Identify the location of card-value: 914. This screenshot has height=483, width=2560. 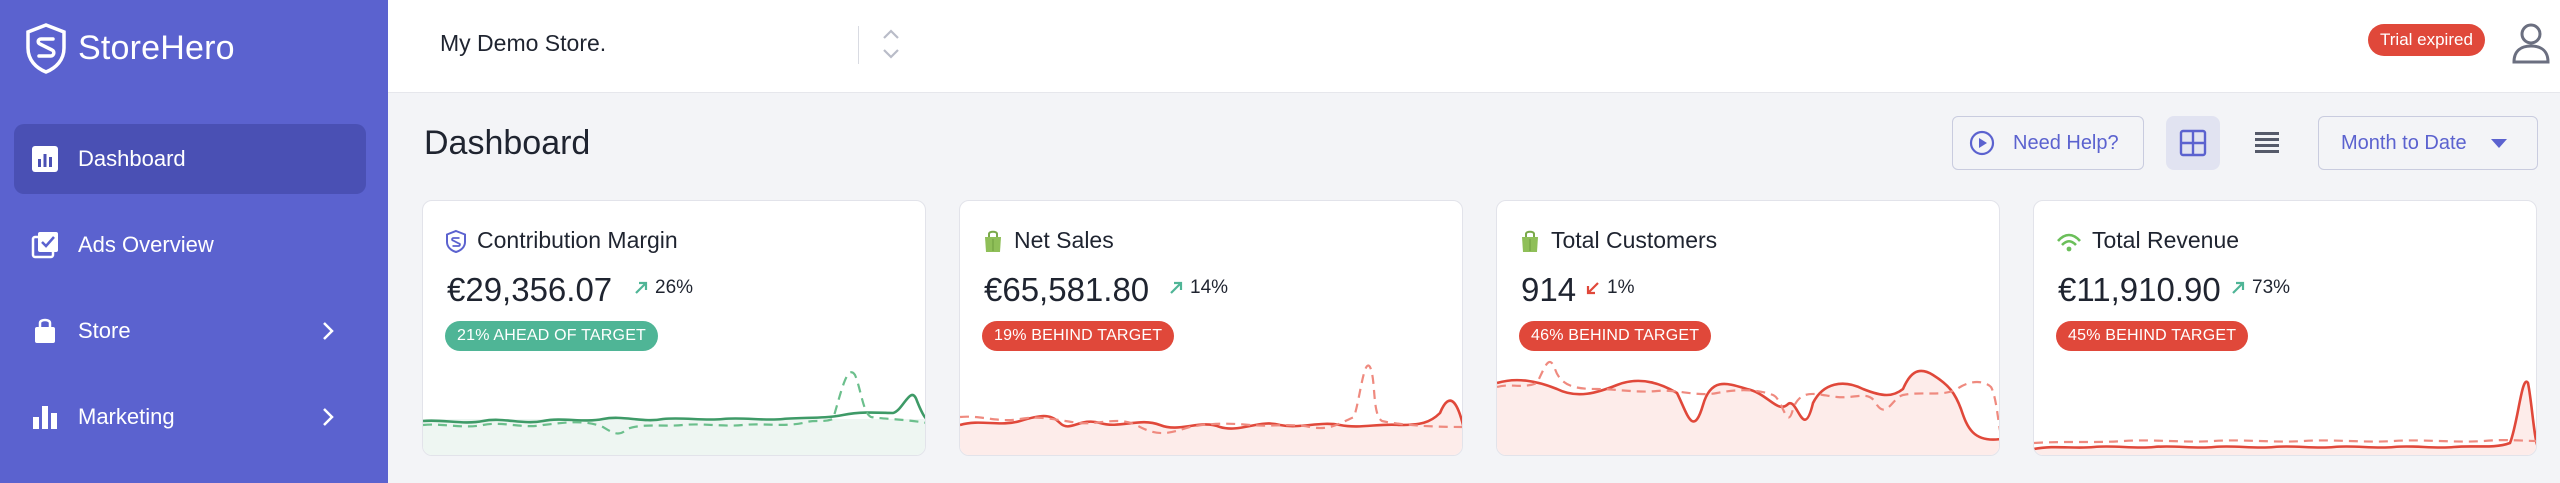
(1549, 289).